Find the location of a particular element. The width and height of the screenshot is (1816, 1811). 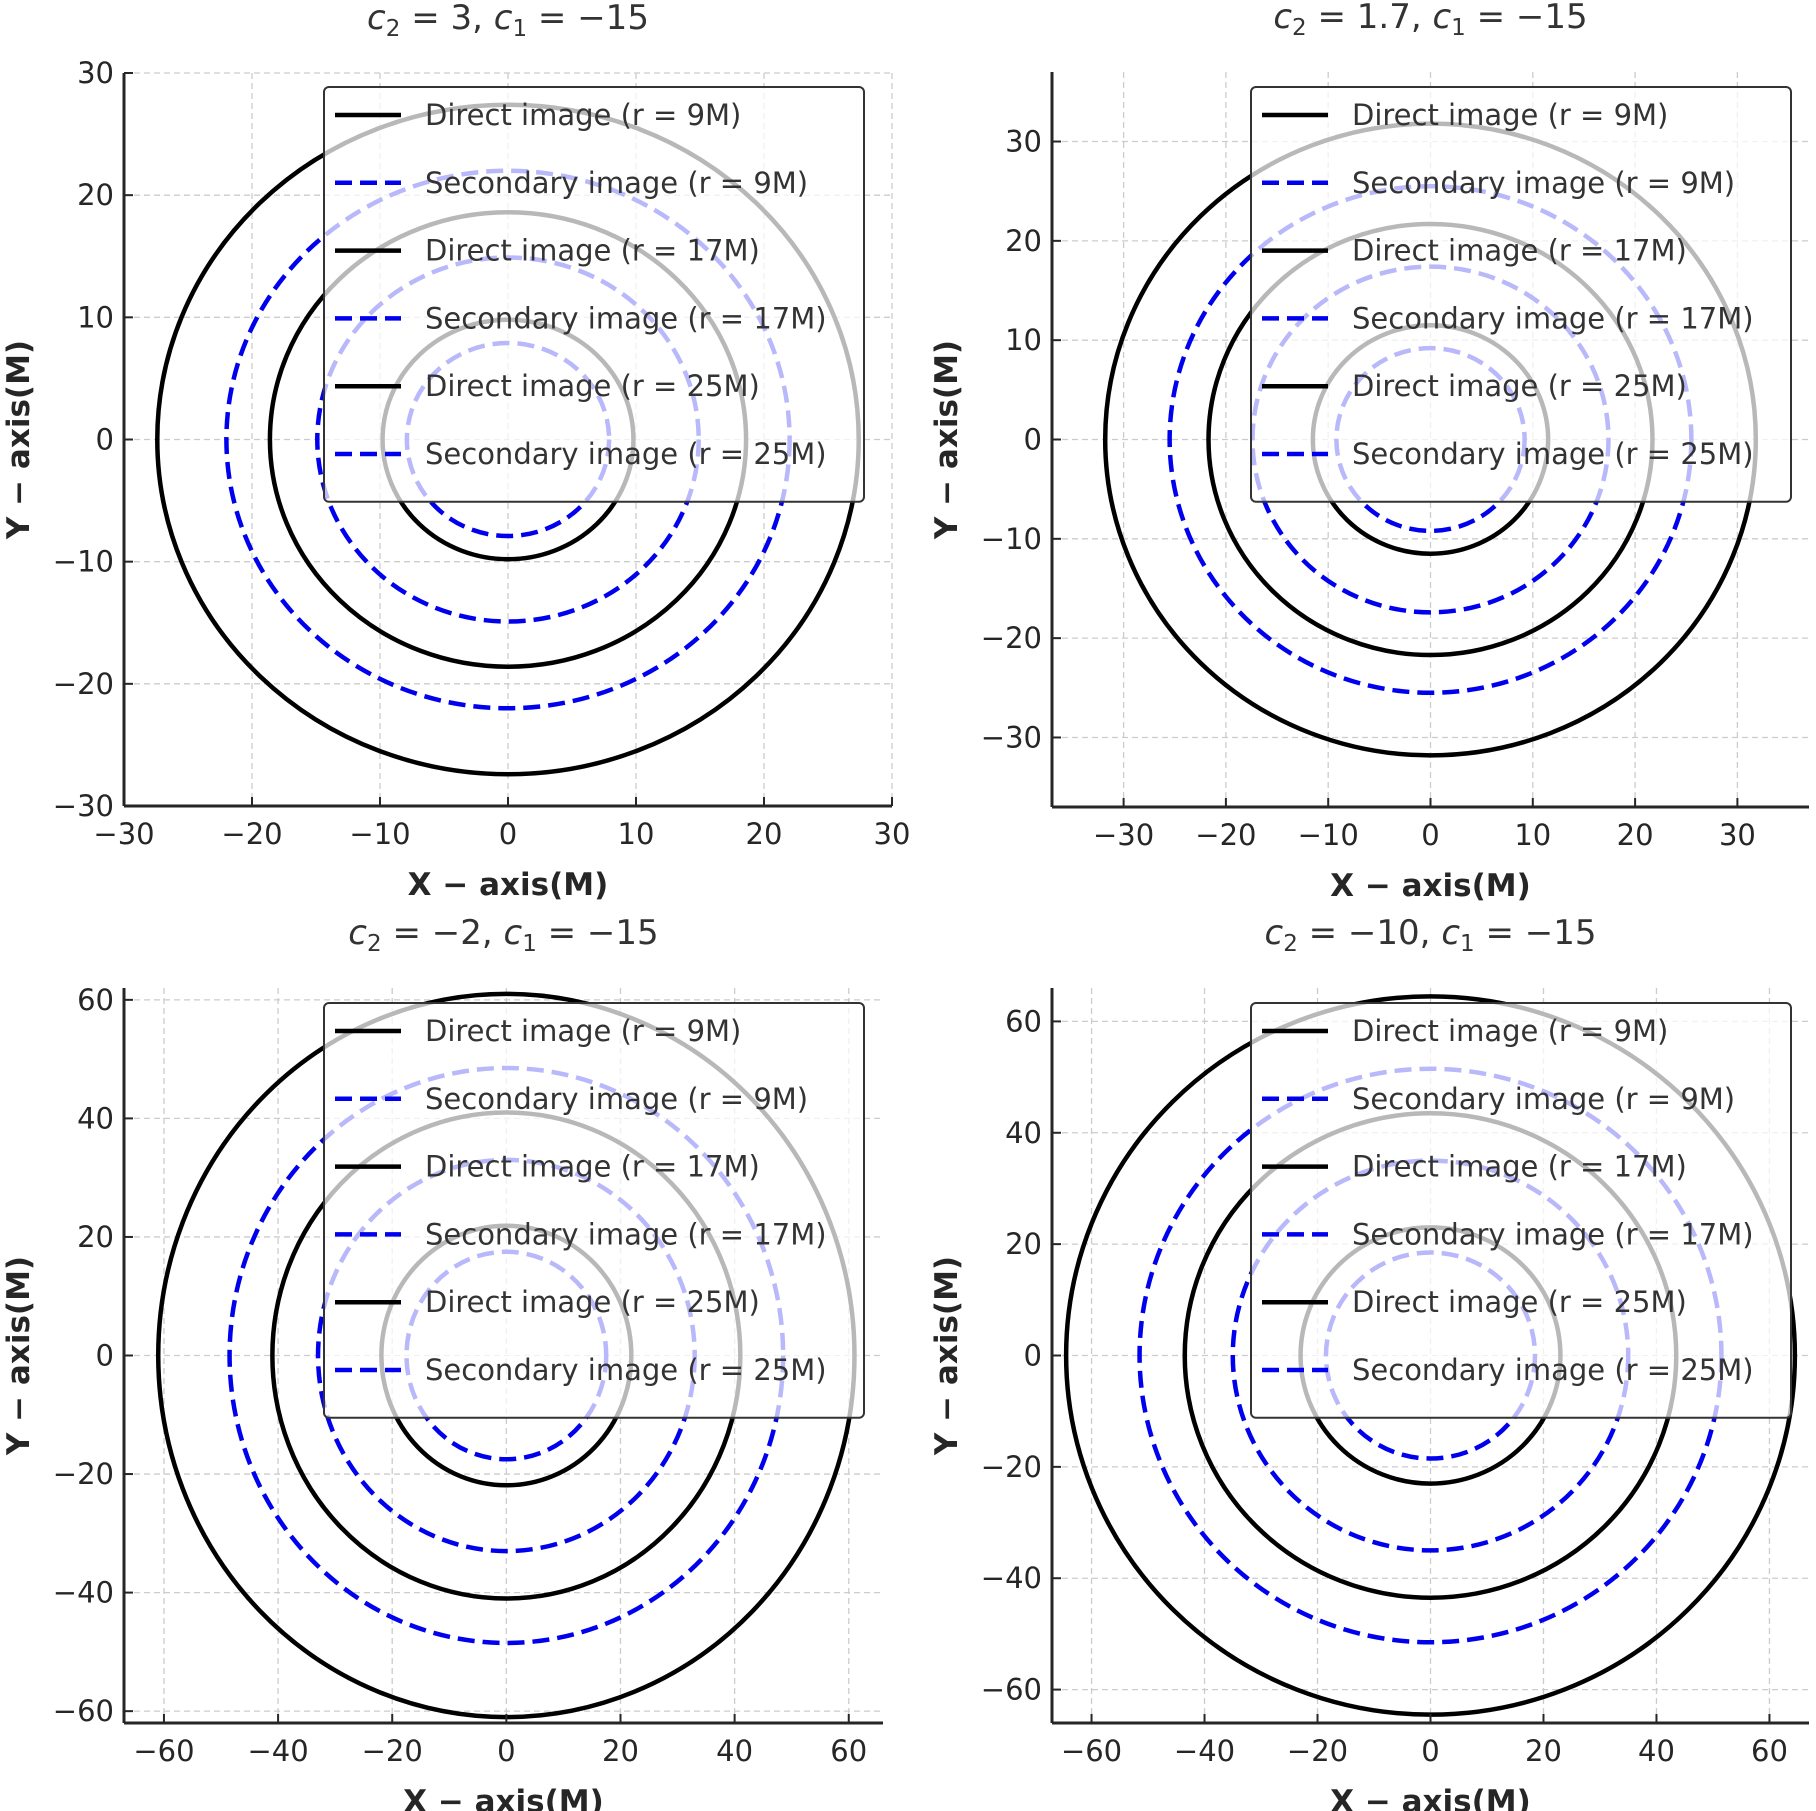

title-part: = −2, is located at coordinates (443, 933).